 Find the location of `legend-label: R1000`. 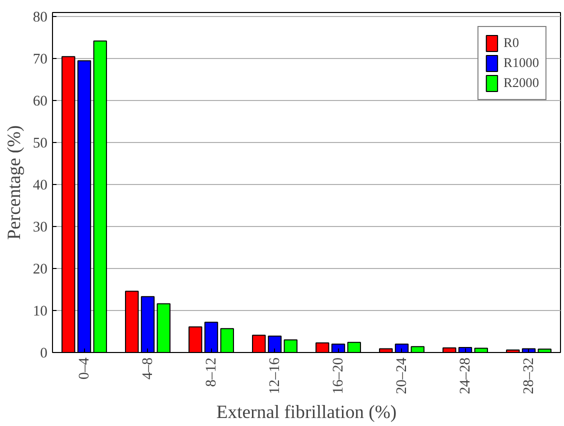

legend-label: R1000 is located at coordinates (521, 63).